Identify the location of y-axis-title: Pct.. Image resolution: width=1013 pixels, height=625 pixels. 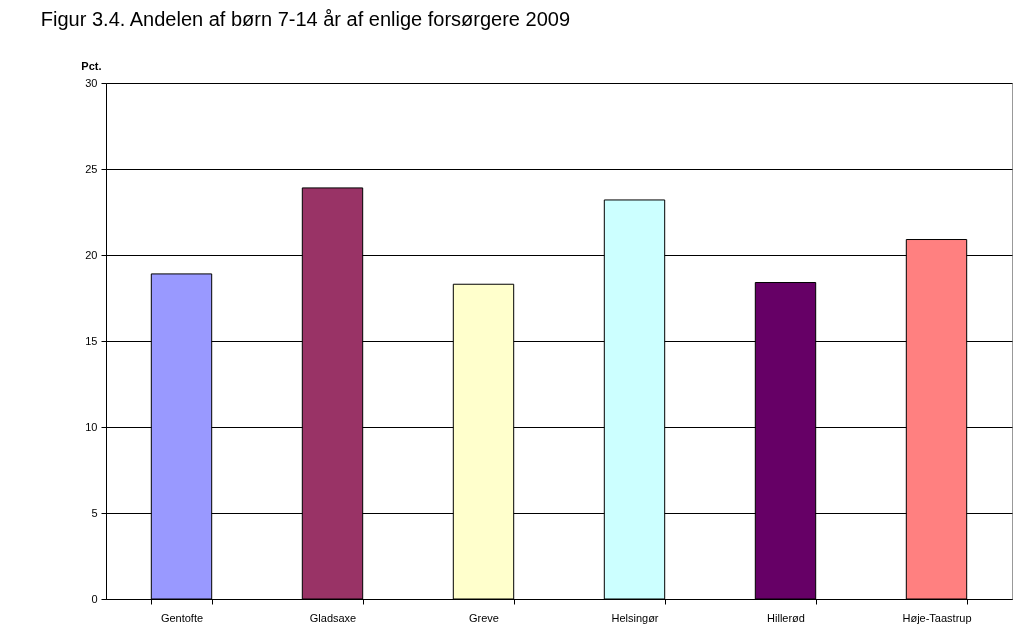
(91, 65).